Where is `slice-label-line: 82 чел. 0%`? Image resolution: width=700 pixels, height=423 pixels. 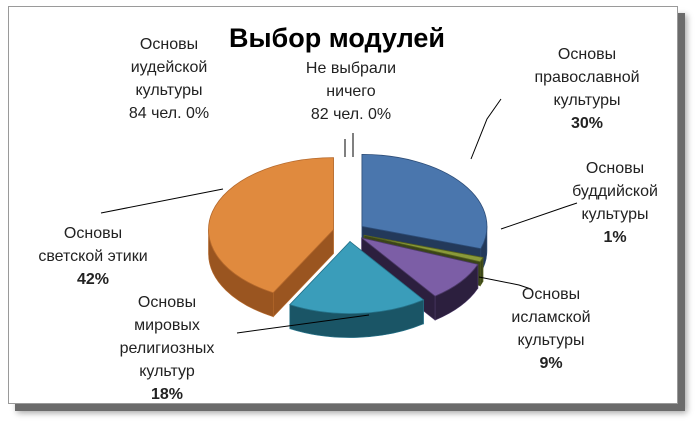 slice-label-line: 82 чел. 0% is located at coordinates (351, 114).